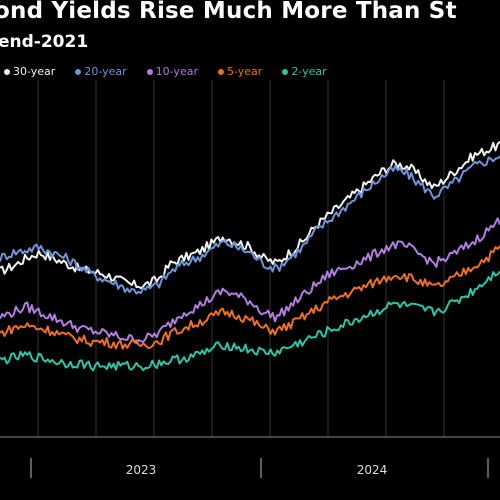  I want to click on legend-label-20-year: 20-year, so click(105, 71).